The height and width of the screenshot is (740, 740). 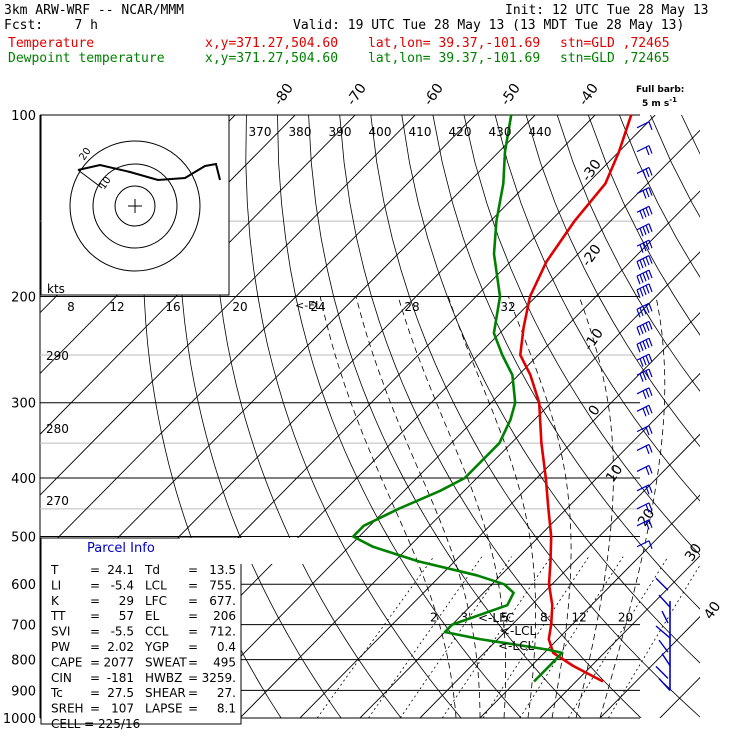 I want to click on theta-label-380: 380, so click(x=300, y=132).